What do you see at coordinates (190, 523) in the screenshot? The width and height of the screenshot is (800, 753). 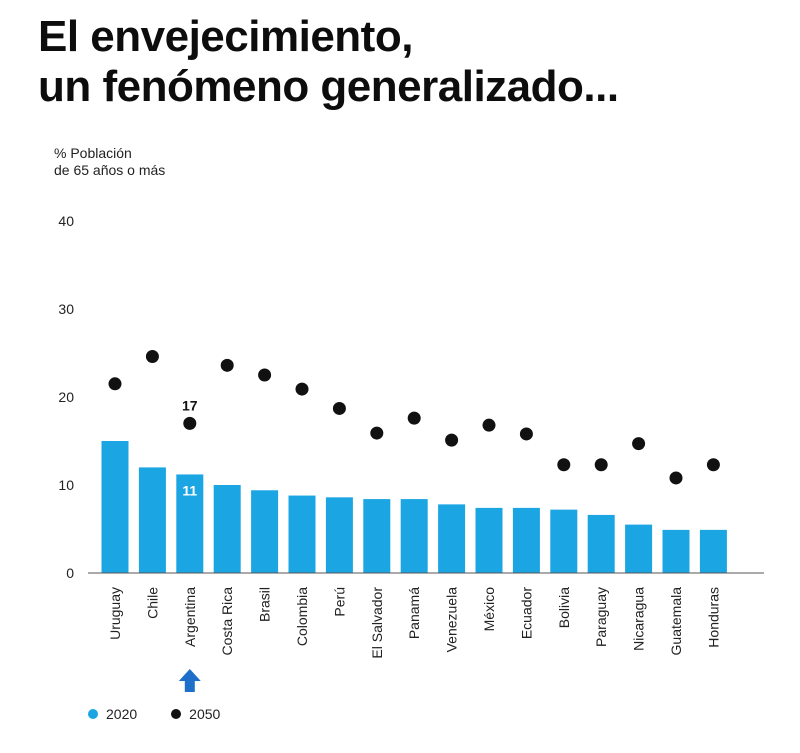 I see `bar-2020-argentina` at bounding box center [190, 523].